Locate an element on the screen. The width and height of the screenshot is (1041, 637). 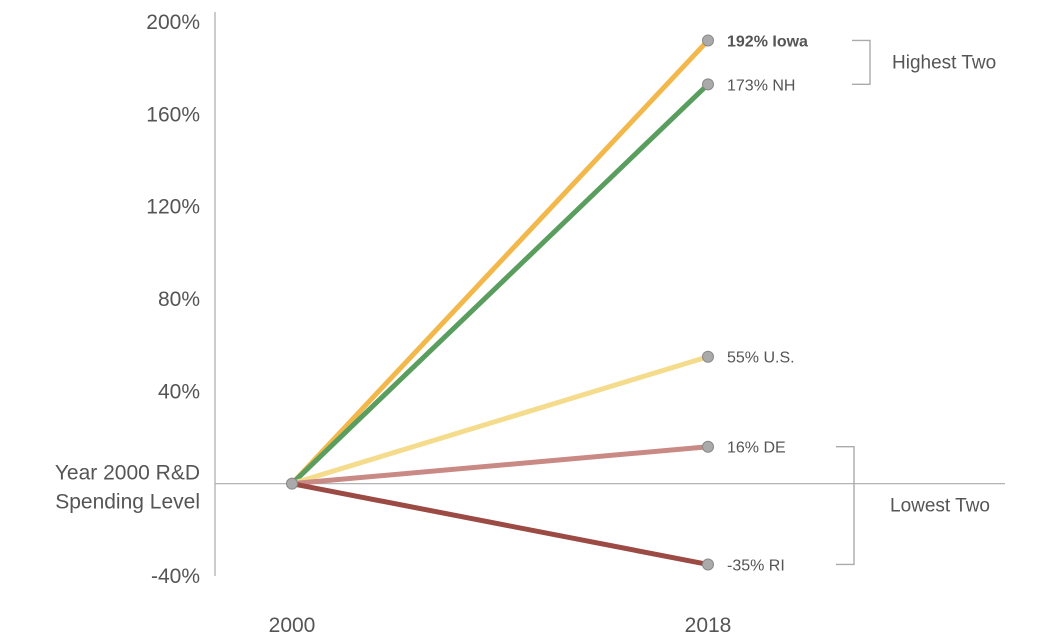
y-tick-labels: 200% 160% 120% 80% 40% -40% is located at coordinates (173, 299).